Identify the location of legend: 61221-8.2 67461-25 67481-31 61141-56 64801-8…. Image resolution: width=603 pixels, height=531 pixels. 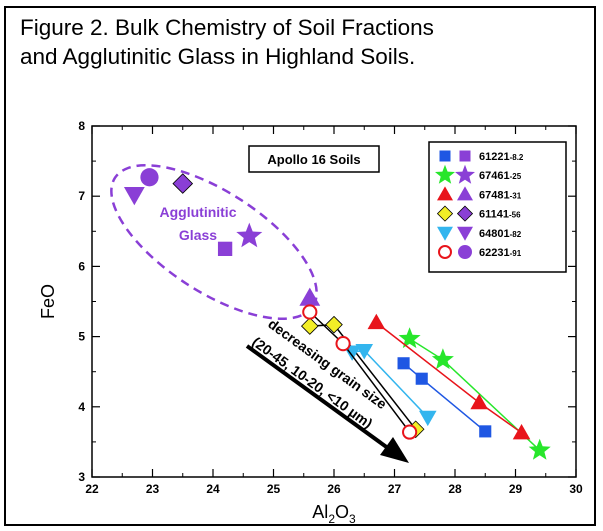
(497, 207).